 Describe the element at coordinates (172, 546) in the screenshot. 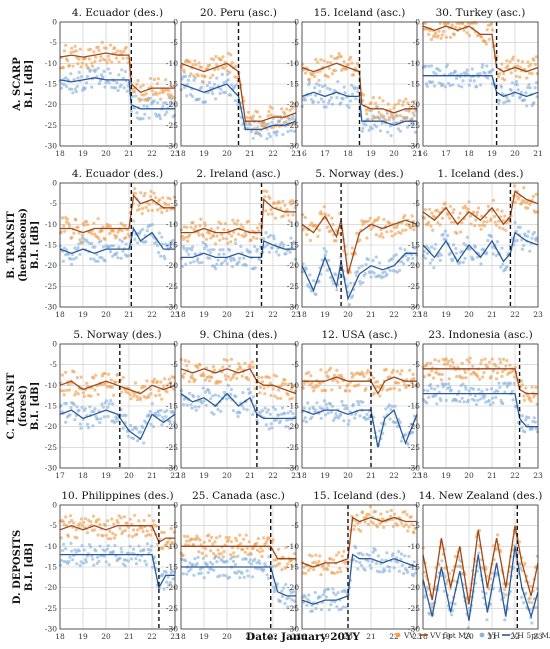

I see `panel-14-ytick-label: -10` at that location.